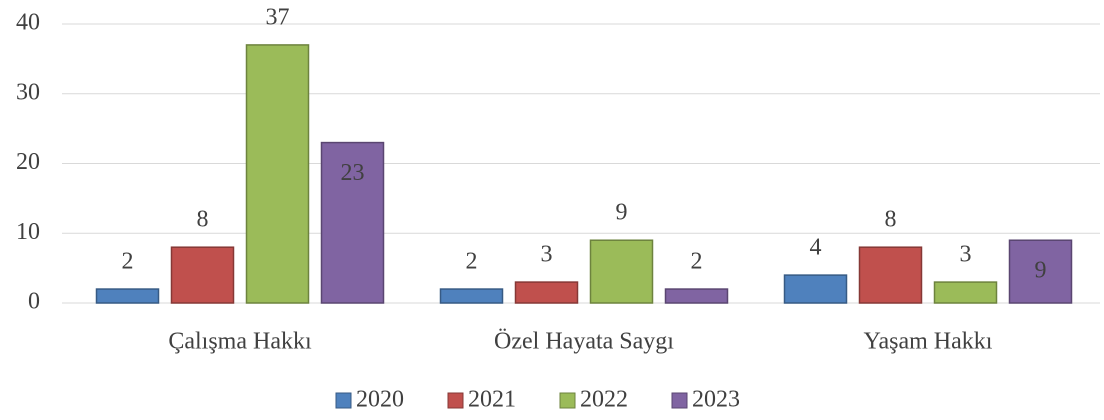 The image size is (1104, 420). I want to click on data-label: 4, so click(816, 248).